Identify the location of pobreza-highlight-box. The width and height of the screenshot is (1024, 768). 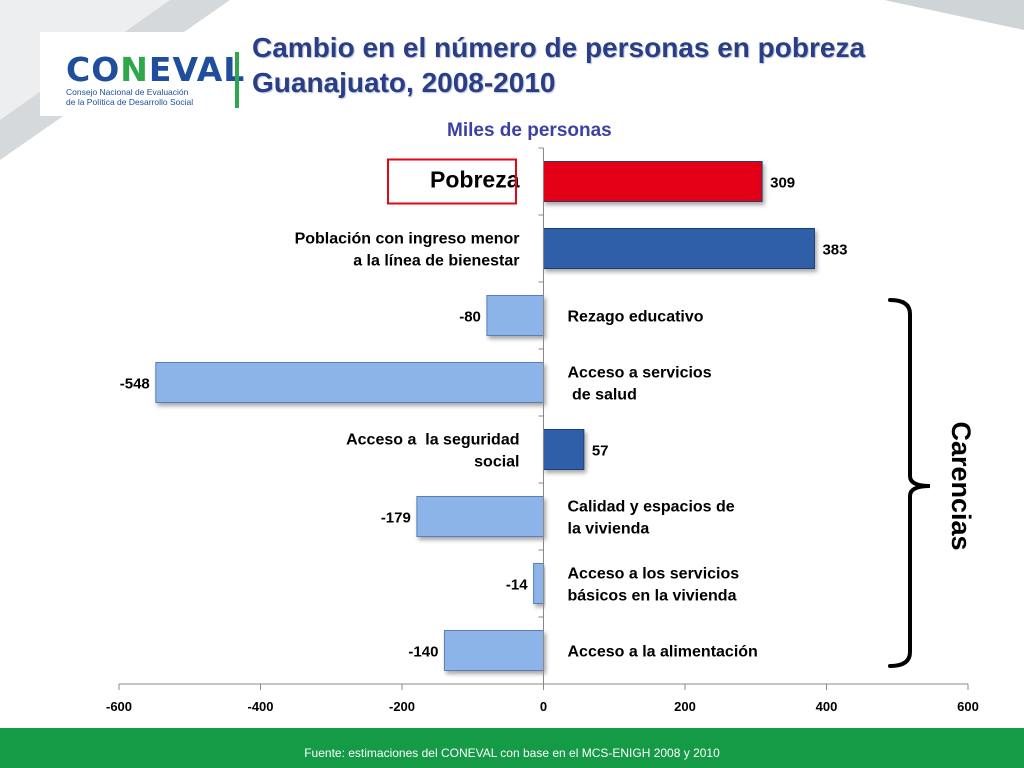
(452, 181).